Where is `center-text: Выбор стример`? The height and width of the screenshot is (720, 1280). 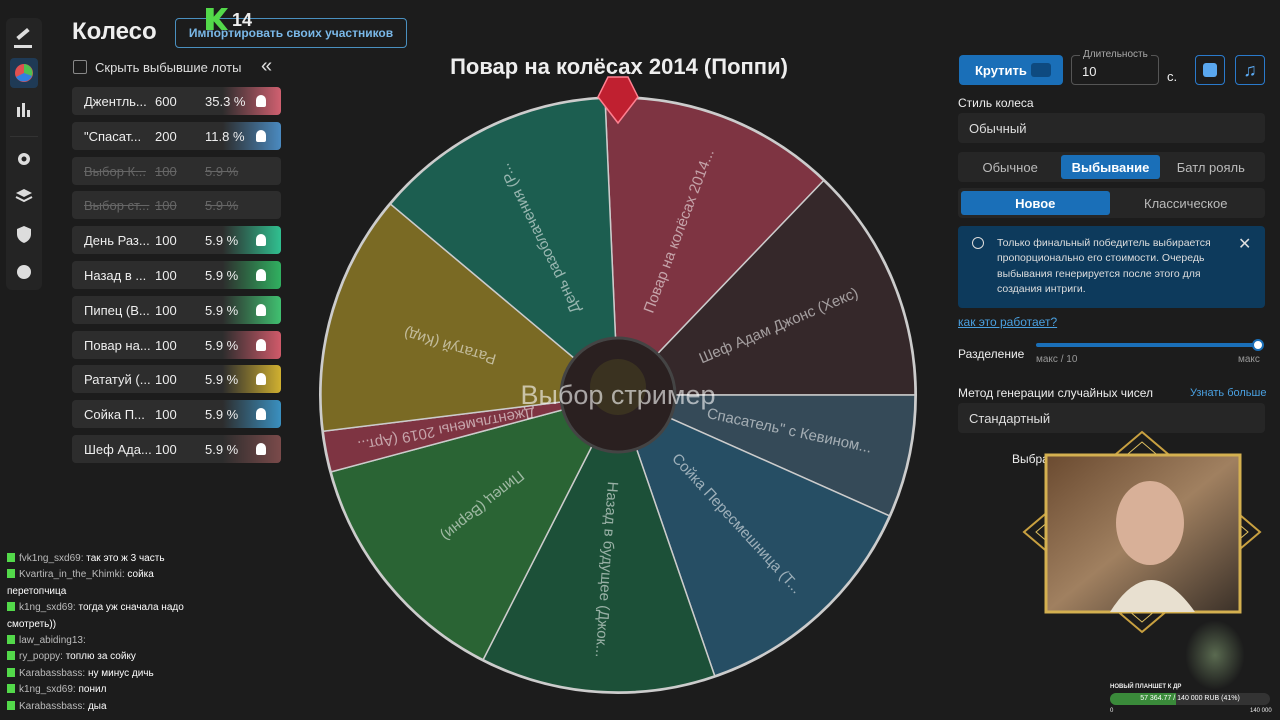
center-text: Выбор стример is located at coordinates (618, 395).